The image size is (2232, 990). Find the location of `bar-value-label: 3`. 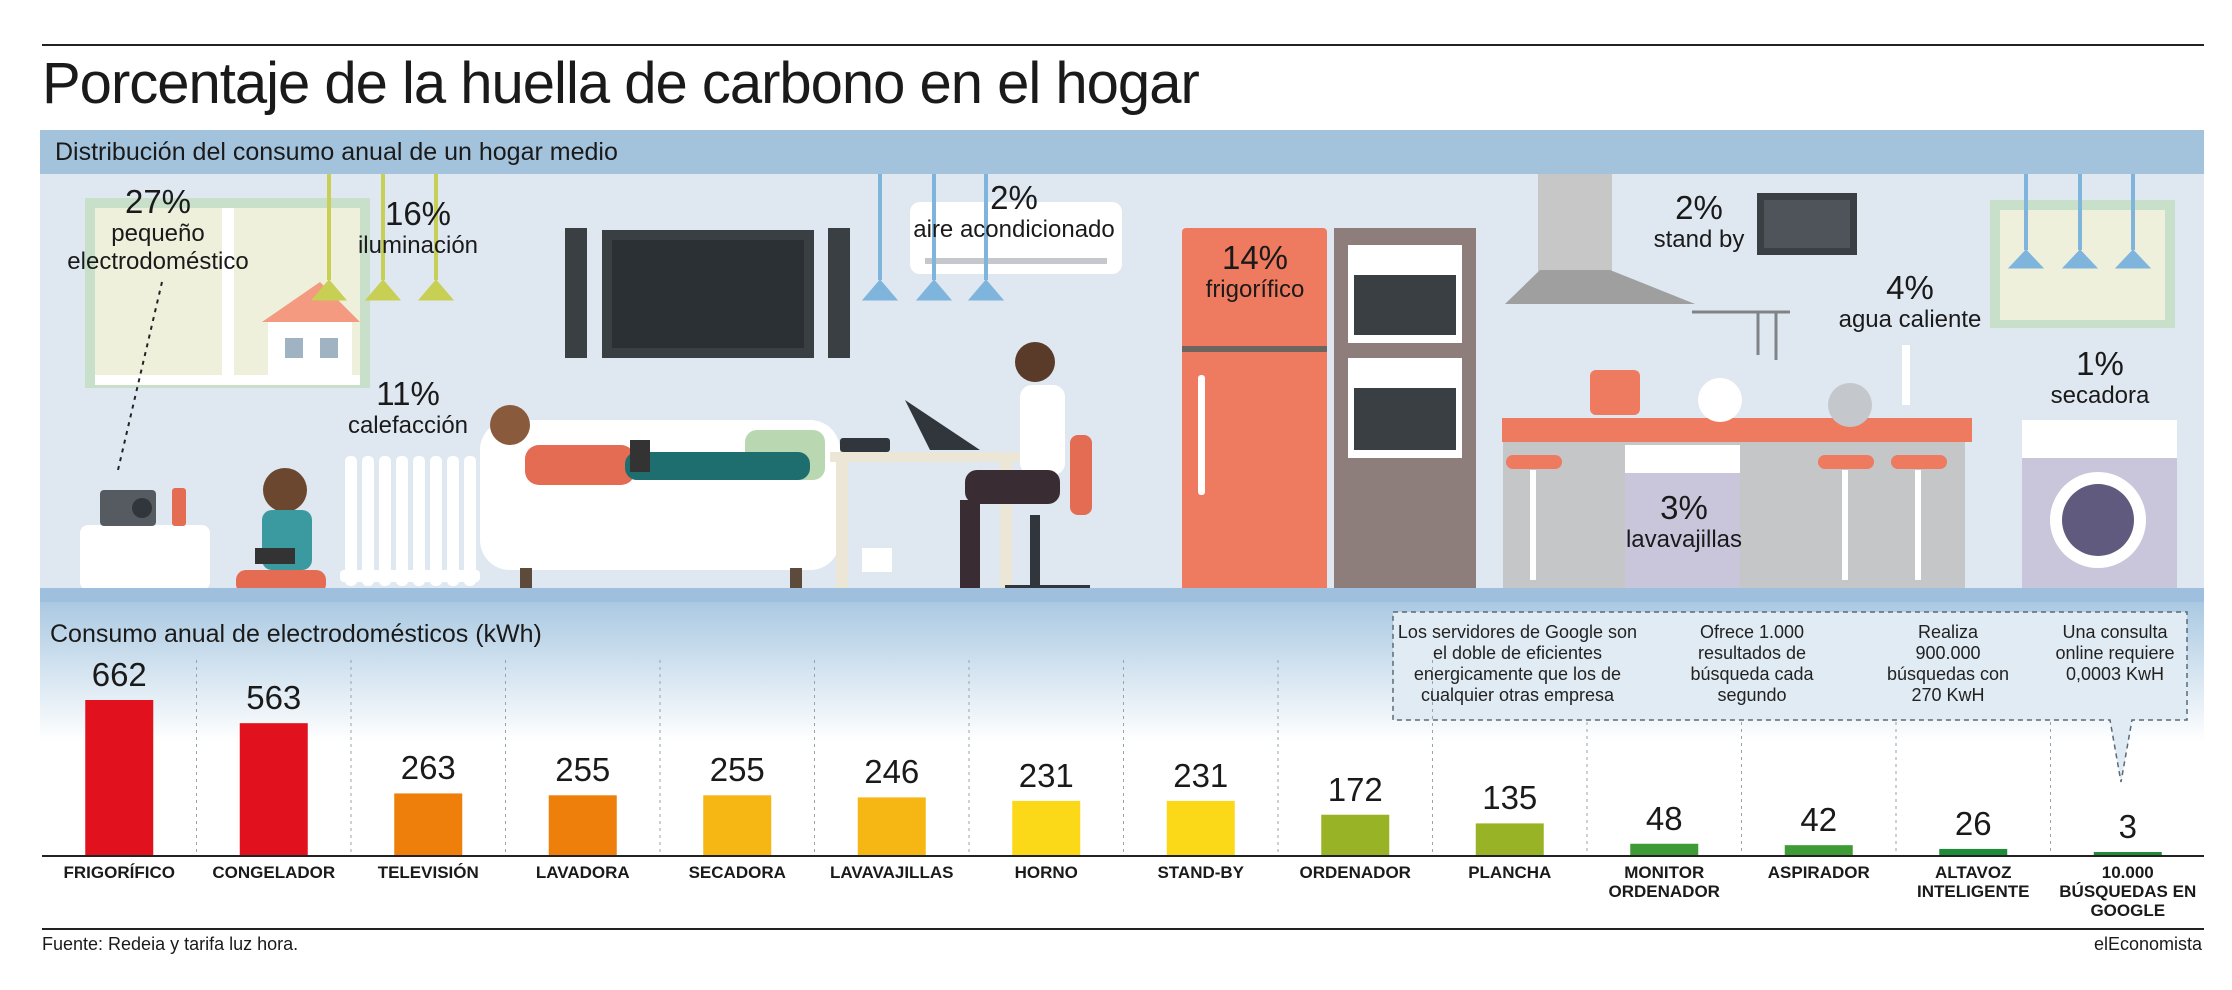

bar-value-label: 3 is located at coordinates (2127, 826).